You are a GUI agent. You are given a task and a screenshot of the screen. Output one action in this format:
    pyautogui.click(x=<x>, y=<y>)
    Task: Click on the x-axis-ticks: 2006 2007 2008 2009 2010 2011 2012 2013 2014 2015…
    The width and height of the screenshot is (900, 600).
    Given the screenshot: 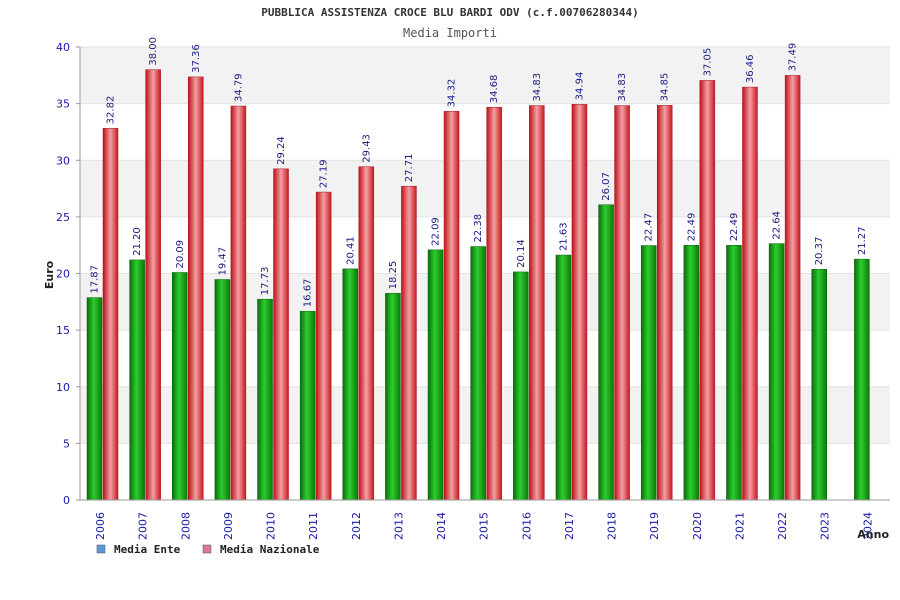 What is the action you would take?
    pyautogui.click(x=484, y=526)
    